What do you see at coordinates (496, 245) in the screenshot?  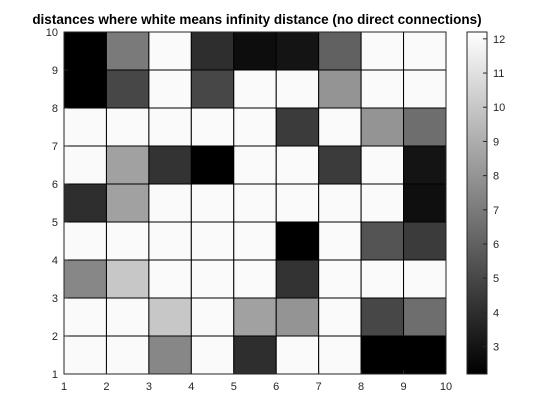 I see `colorbar-tick-label: 6` at bounding box center [496, 245].